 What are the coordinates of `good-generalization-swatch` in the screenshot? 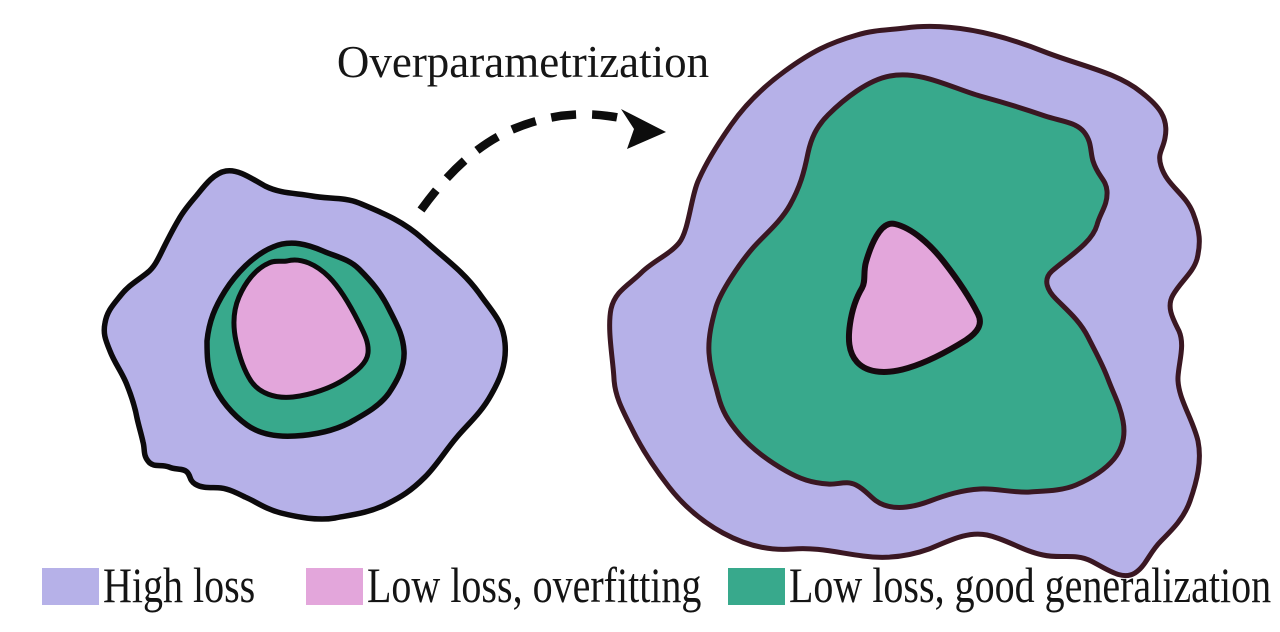 It's located at (756, 586).